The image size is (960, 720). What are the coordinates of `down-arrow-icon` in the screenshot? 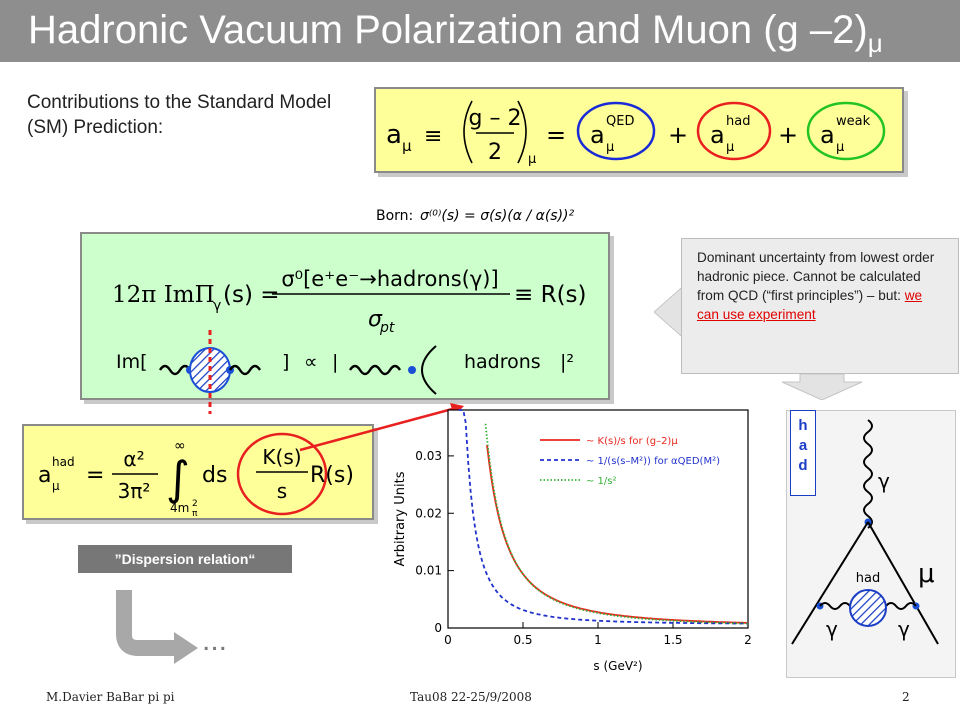 It's located at (822, 387).